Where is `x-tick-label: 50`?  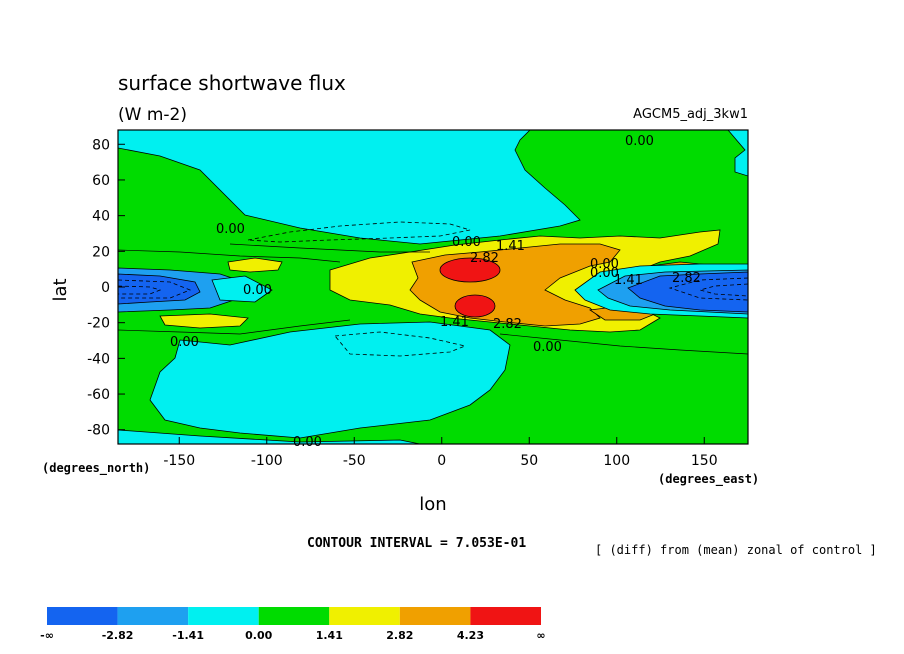
x-tick-label: 50 is located at coordinates (529, 461).